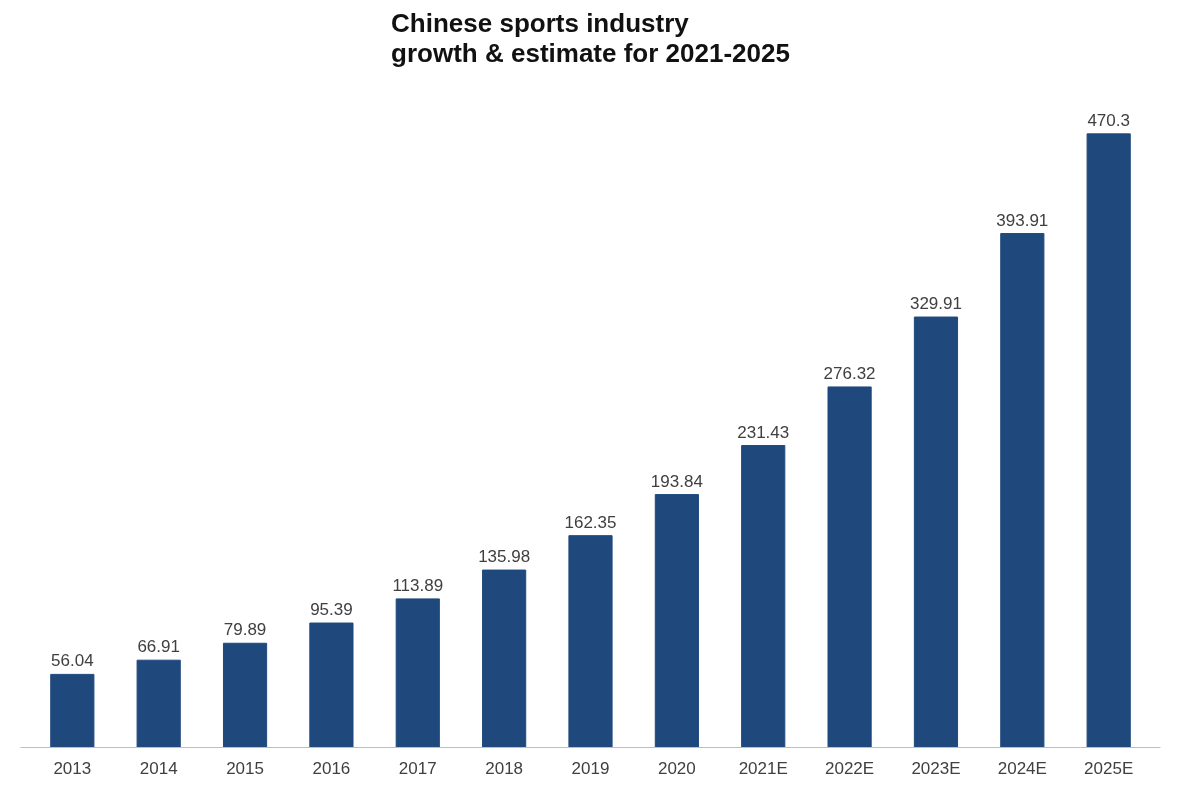 This screenshot has height=789, width=1191. I want to click on x-tick-label: 2016, so click(331, 768).